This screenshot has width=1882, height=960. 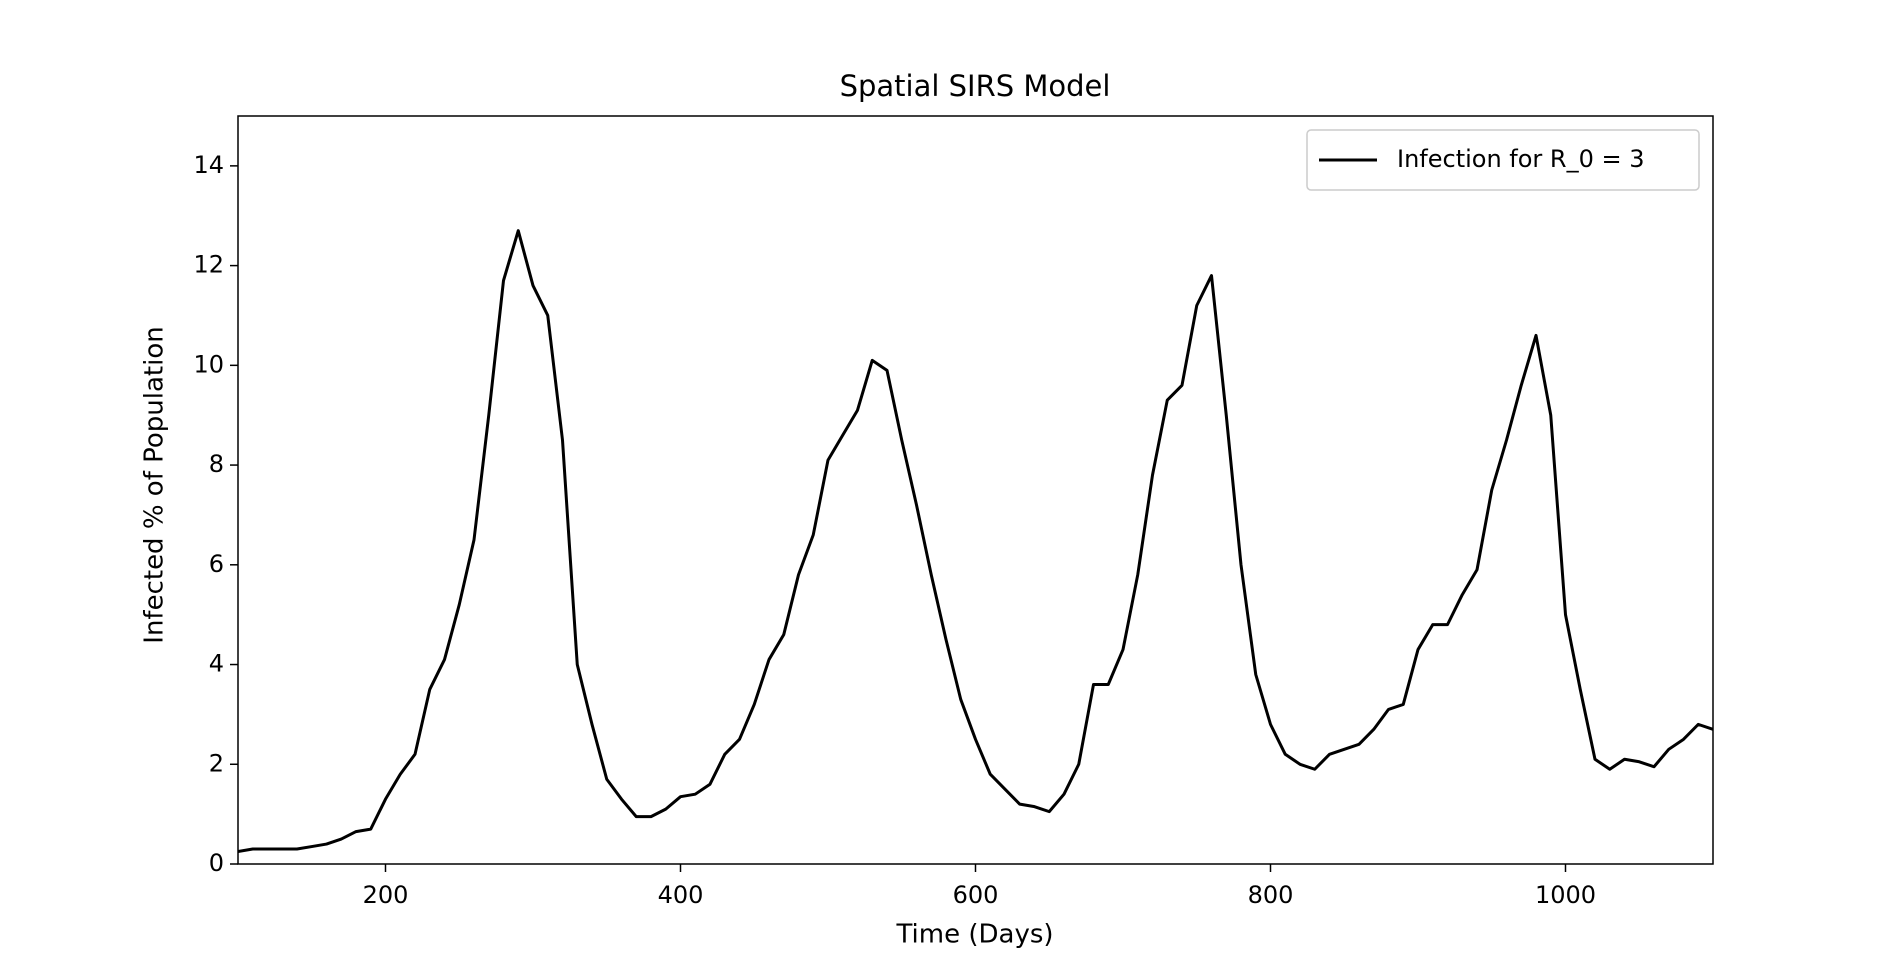 I want to click on x-tick-label: 400, so click(x=681, y=895).